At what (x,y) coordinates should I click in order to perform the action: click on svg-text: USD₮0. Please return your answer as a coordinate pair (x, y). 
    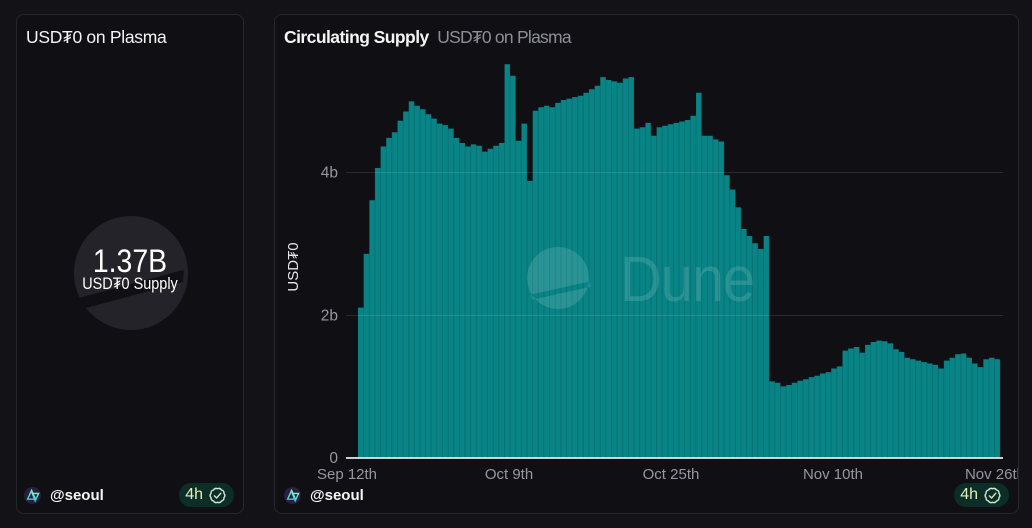
    Looking at the image, I should click on (293, 266).